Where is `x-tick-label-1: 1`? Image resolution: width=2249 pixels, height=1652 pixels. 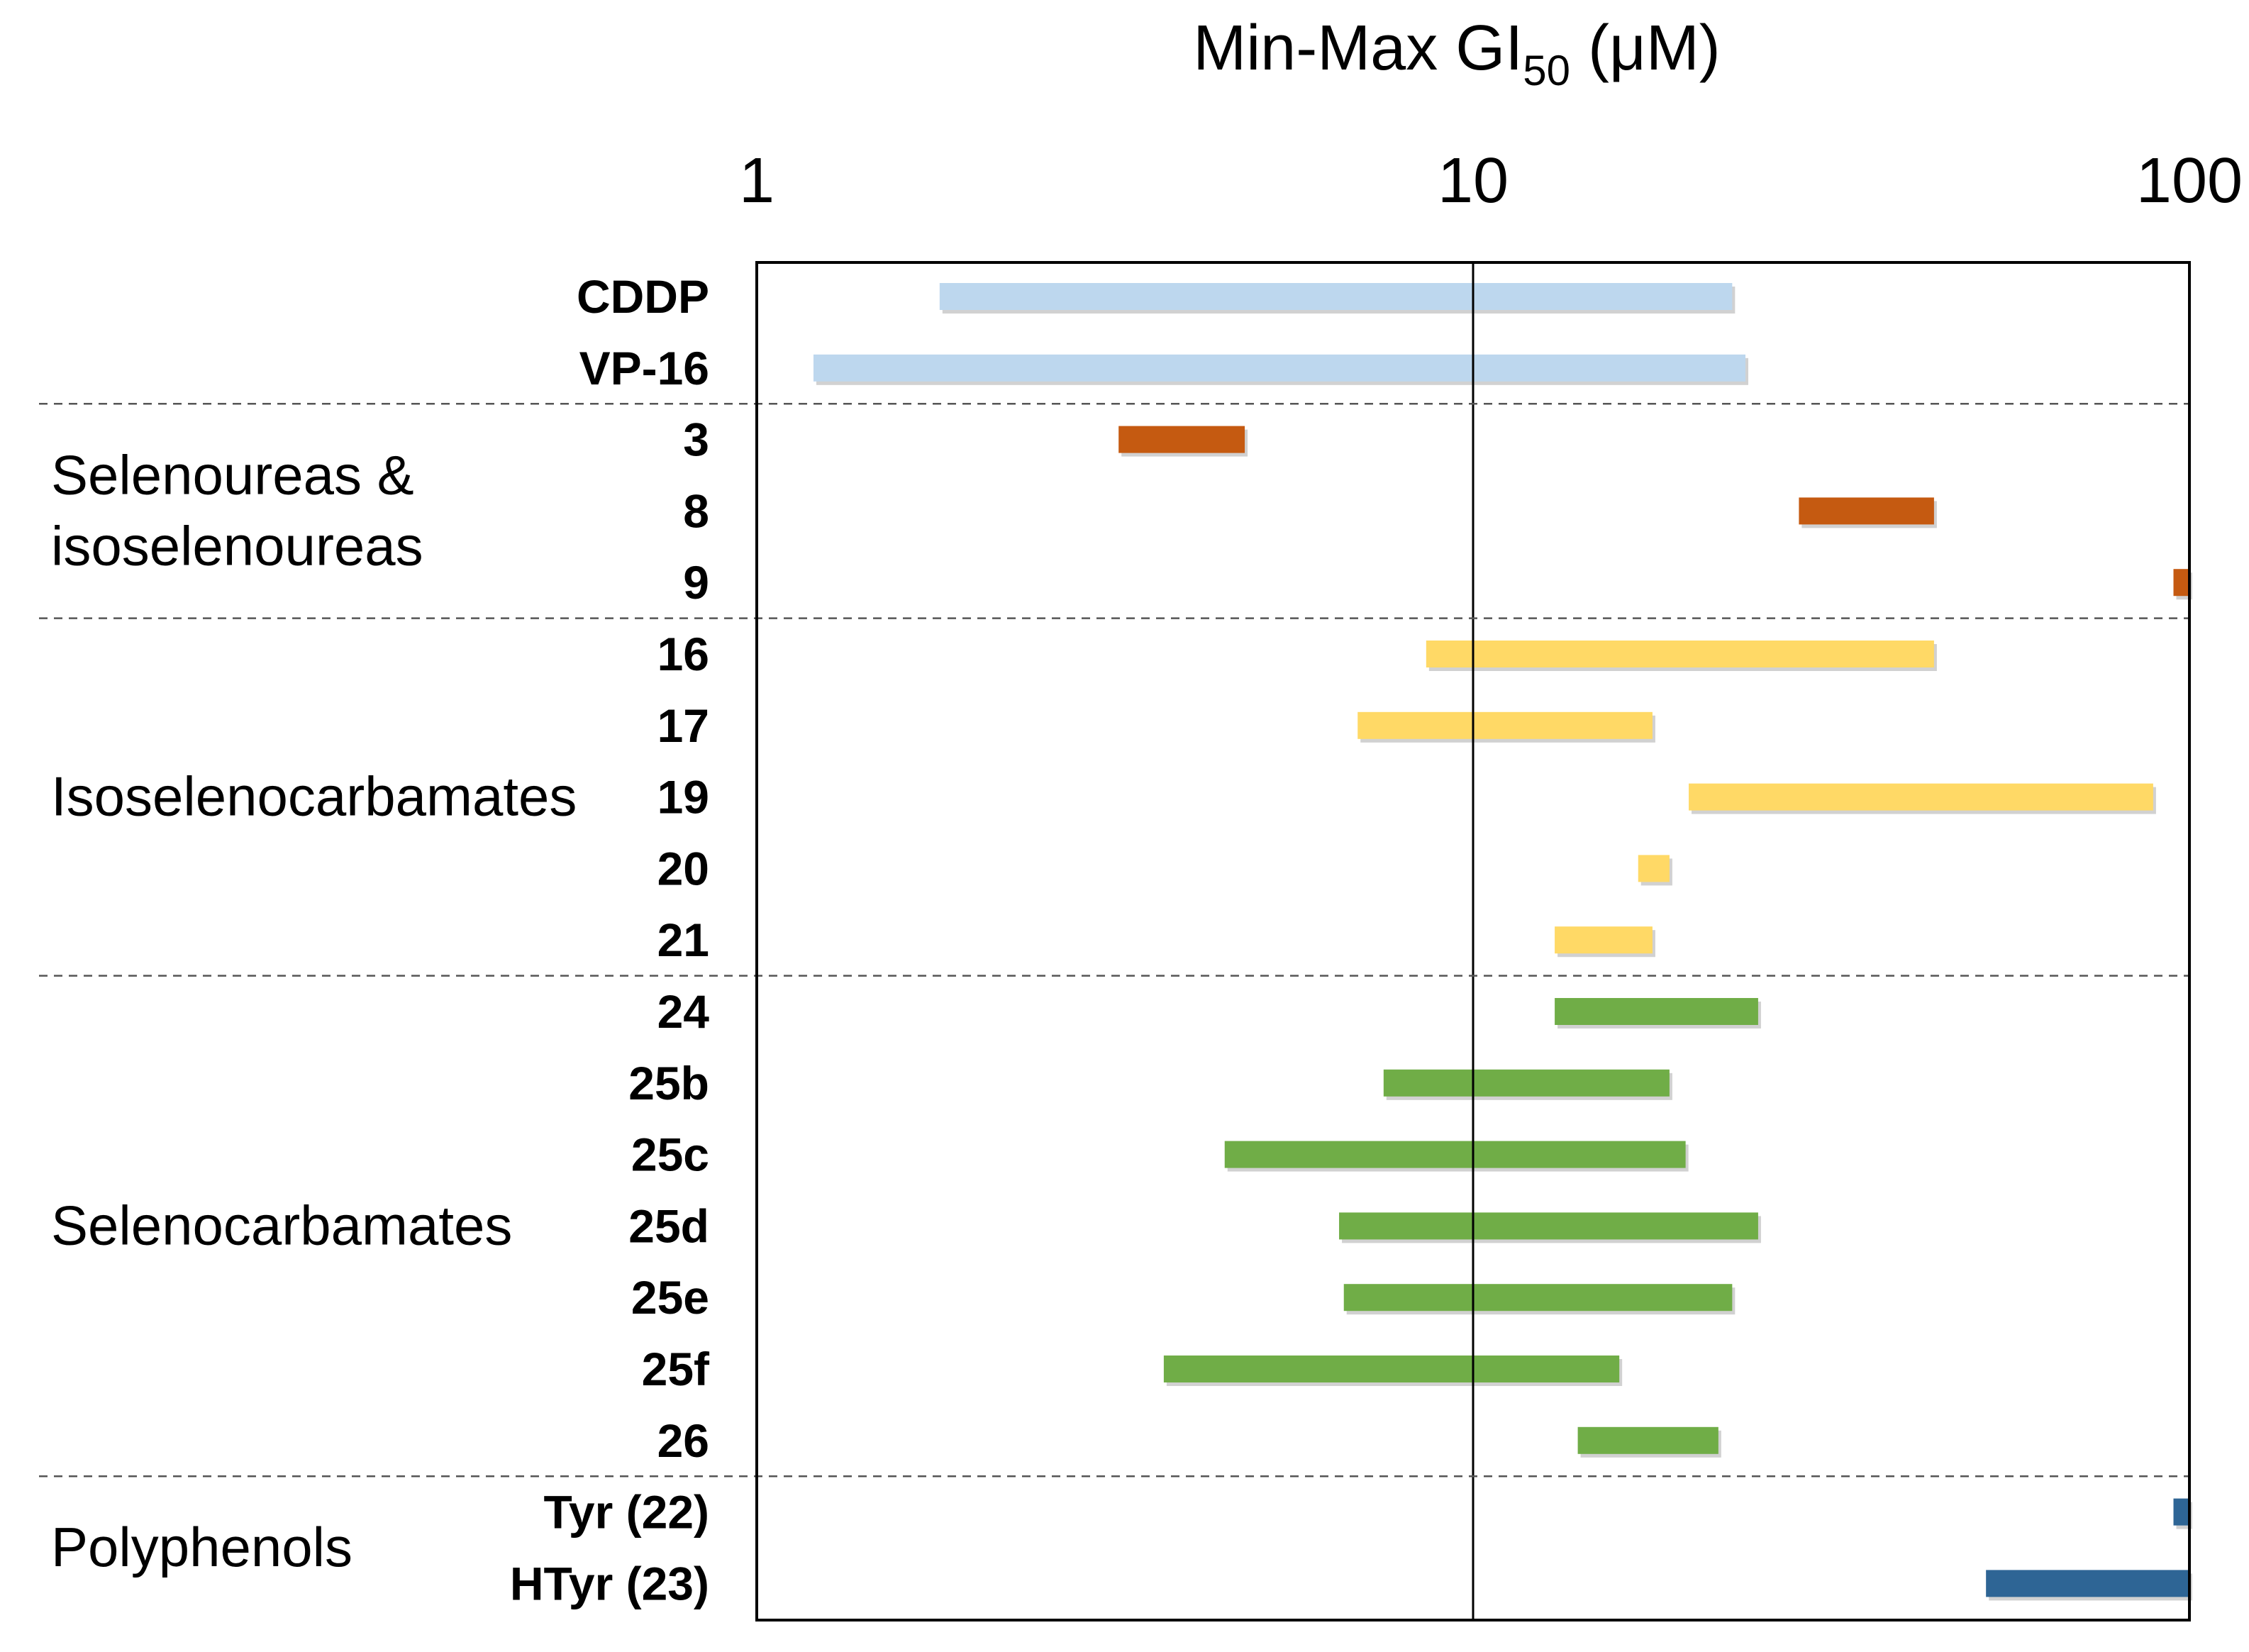
x-tick-label-1: 1 is located at coordinates (756, 180).